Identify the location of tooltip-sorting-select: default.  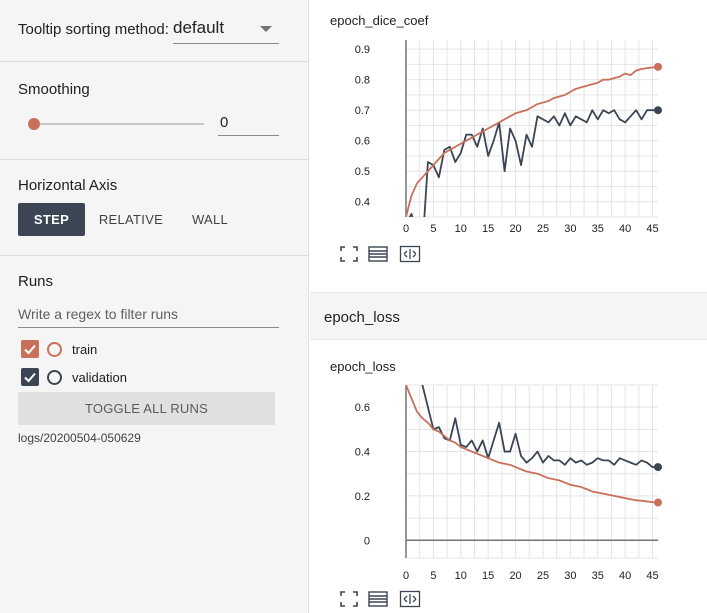
(226, 29).